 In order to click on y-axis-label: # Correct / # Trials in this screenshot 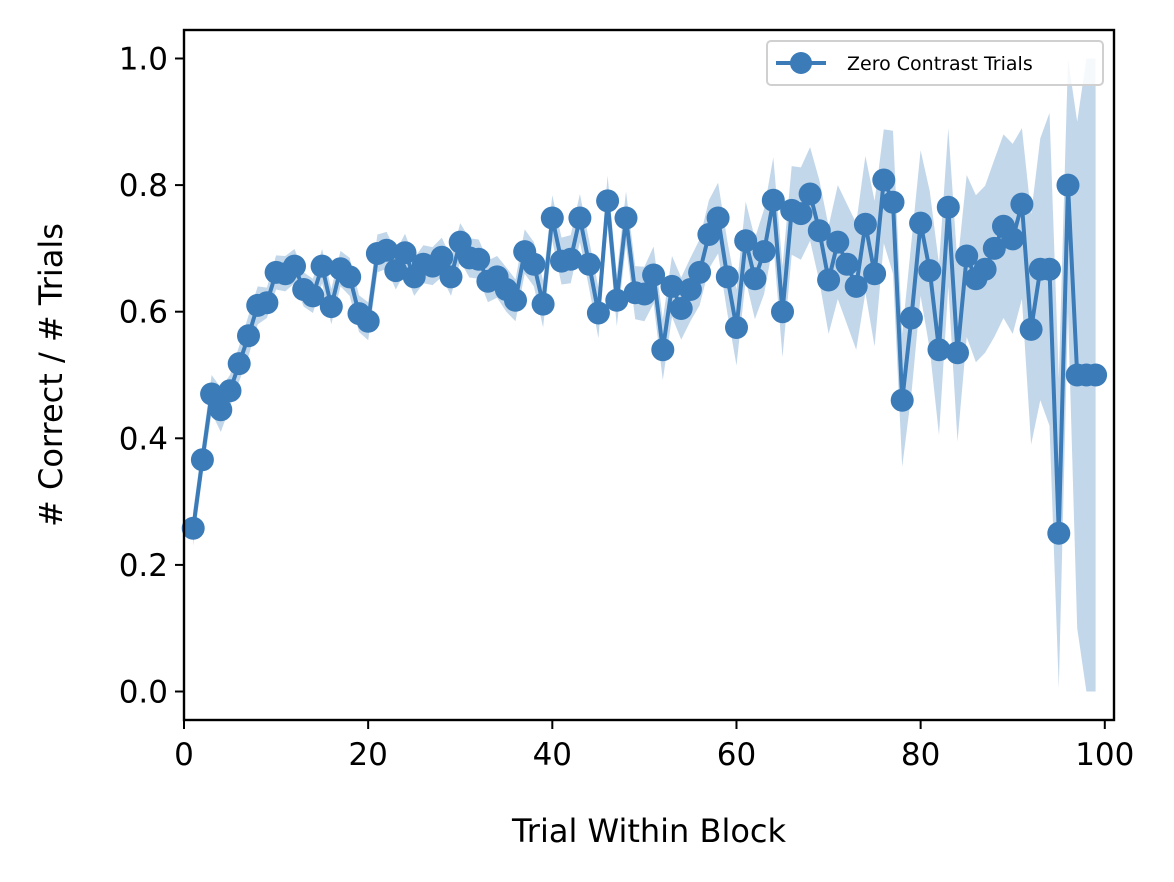, I will do `click(51, 375)`.